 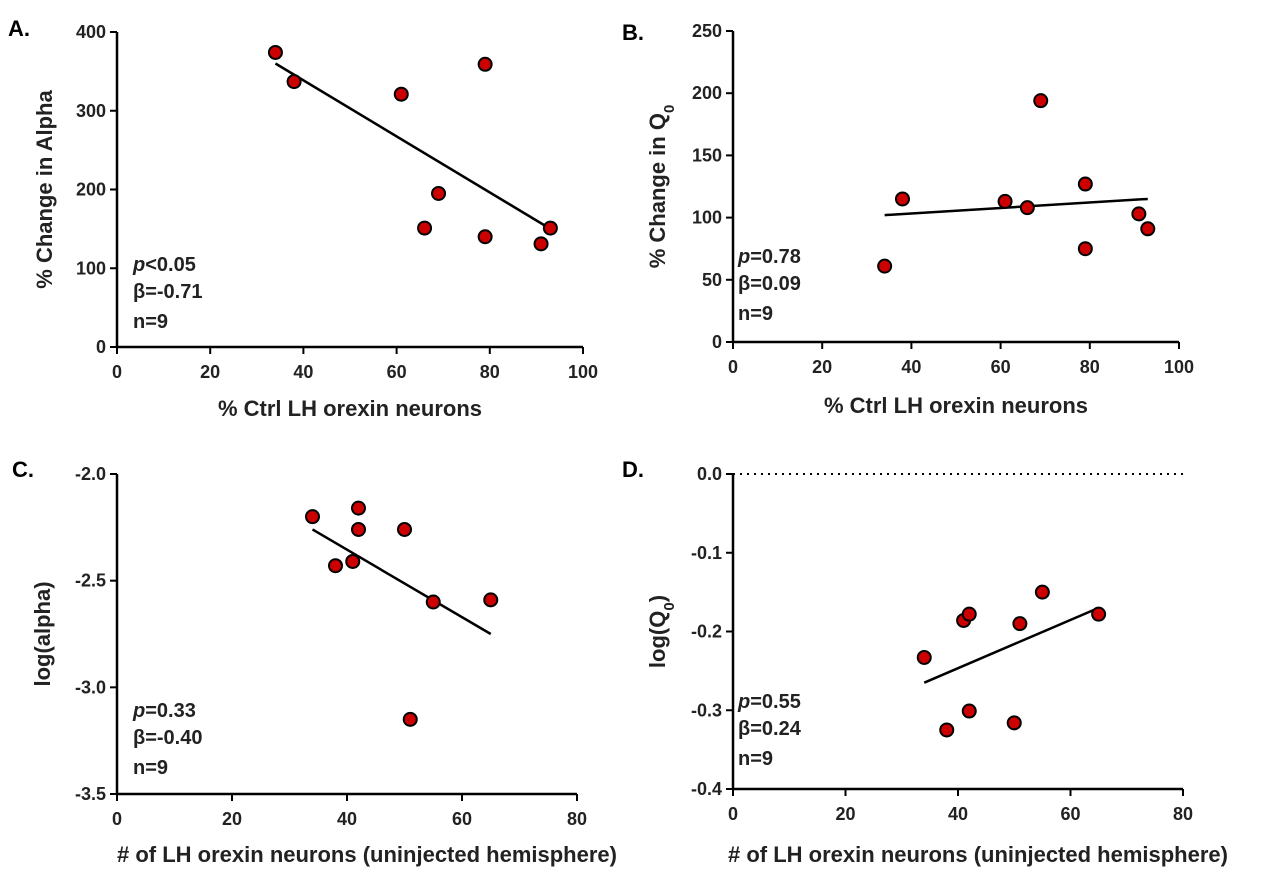 What do you see at coordinates (90, 474) in the screenshot?
I see `y-tick-label: -2.0` at bounding box center [90, 474].